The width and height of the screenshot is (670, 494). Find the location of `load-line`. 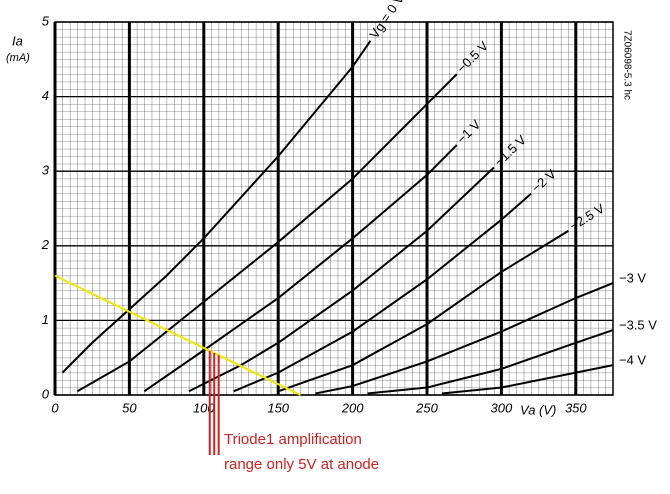

load-line is located at coordinates (177, 335).